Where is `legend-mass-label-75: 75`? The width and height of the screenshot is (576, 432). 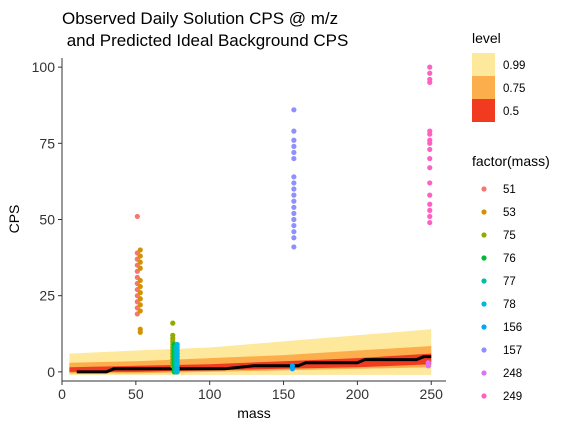 legend-mass-label-75: 75 is located at coordinates (509, 236).